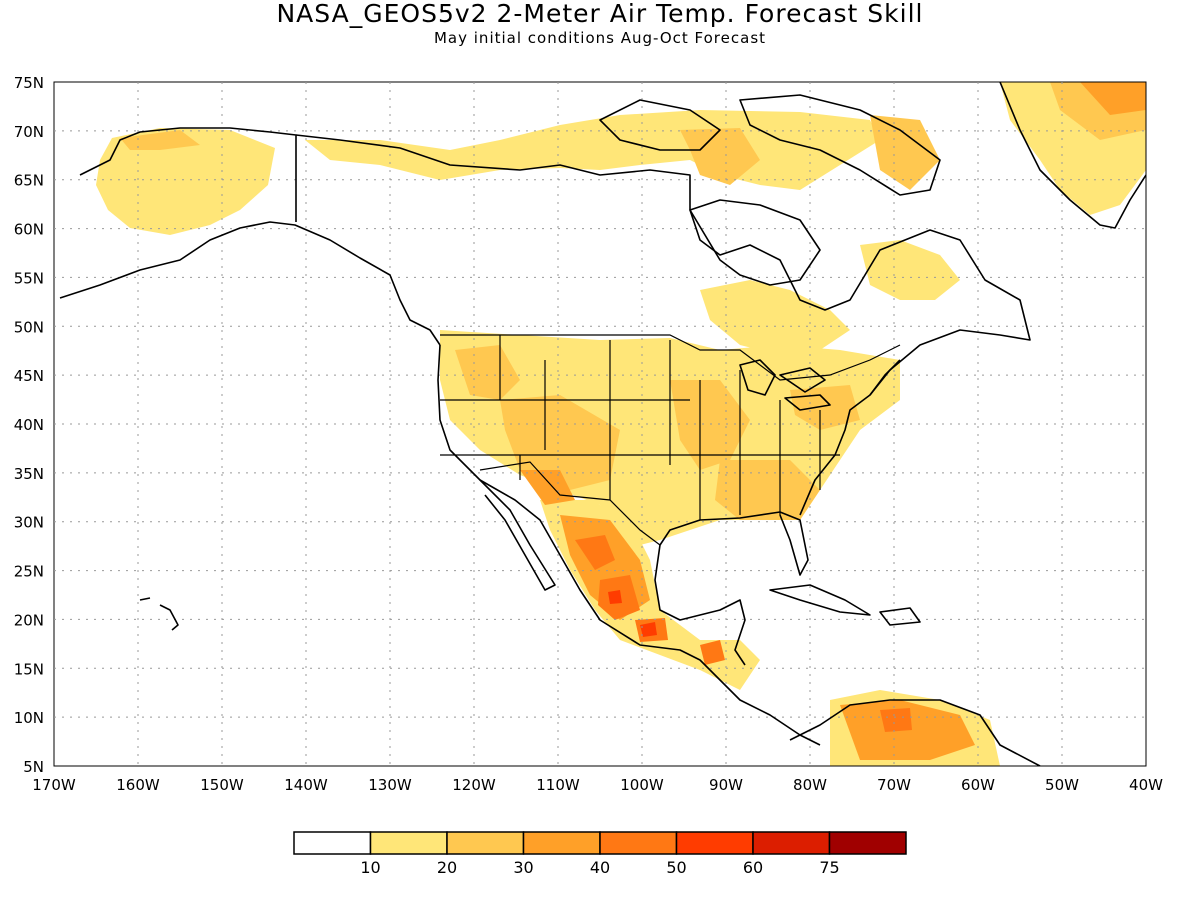  Describe the element at coordinates (370, 867) in the screenshot. I see `legend-label: 10` at that location.